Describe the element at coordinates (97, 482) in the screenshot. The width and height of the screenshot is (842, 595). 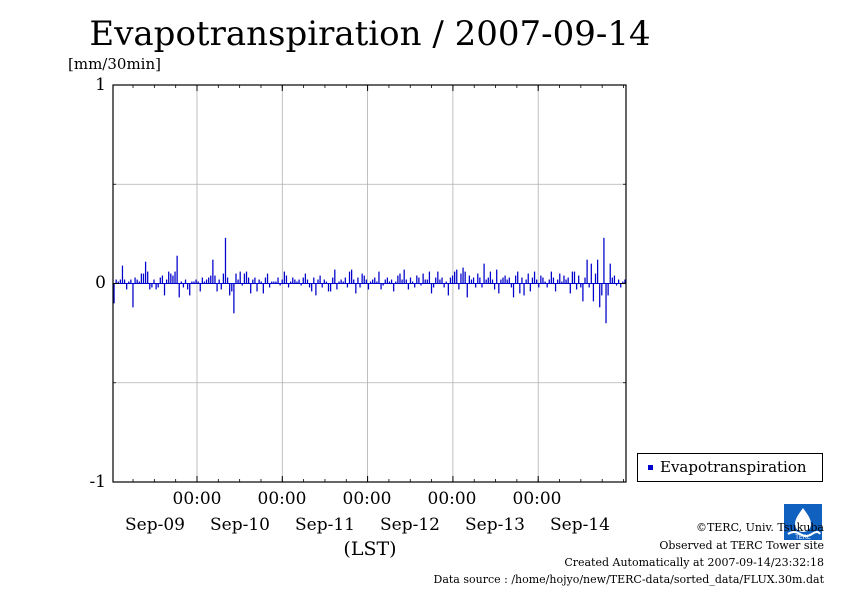
I see `y-tick-label: -1` at that location.